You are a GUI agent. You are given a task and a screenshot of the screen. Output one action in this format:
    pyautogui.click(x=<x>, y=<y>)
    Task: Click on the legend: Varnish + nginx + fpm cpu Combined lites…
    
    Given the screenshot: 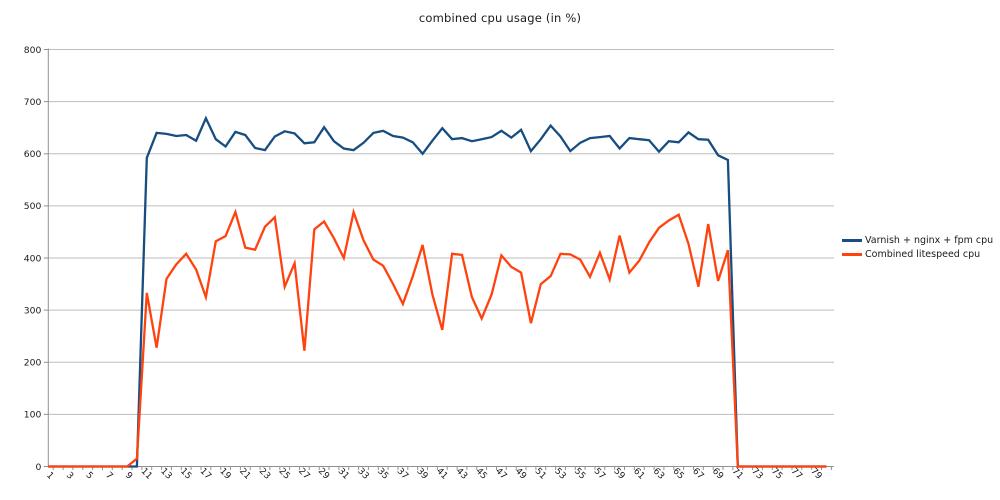 What is the action you would take?
    pyautogui.click(x=917, y=247)
    